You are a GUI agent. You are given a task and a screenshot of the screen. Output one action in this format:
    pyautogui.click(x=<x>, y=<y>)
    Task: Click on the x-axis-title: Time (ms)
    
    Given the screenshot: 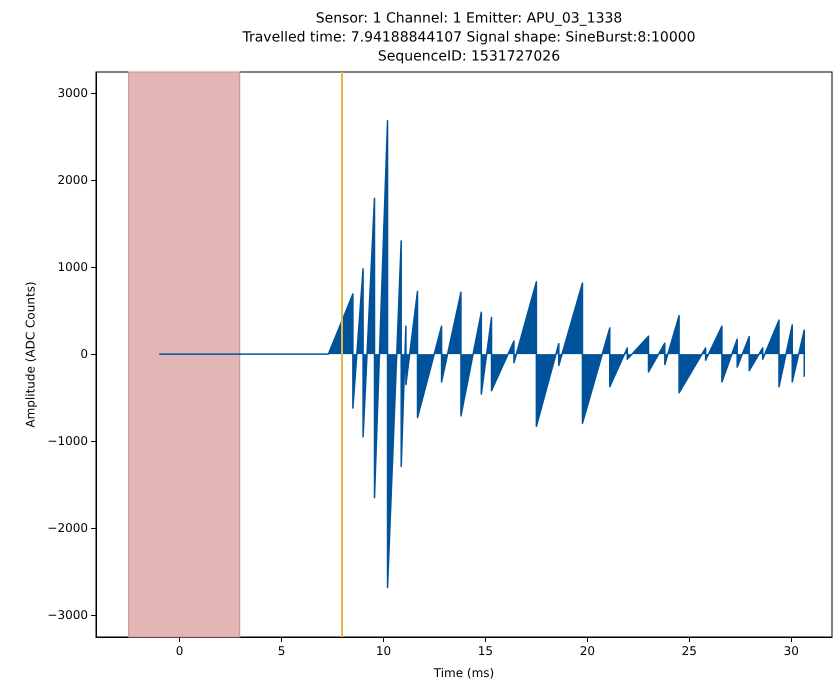 What is the action you would take?
    pyautogui.click(x=463, y=673)
    